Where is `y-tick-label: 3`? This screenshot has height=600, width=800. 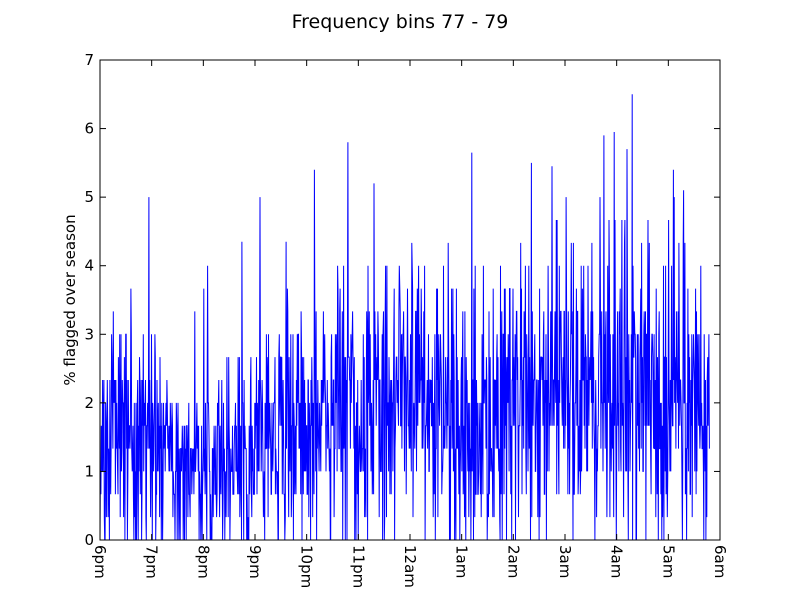
y-tick-label: 3 is located at coordinates (89, 334).